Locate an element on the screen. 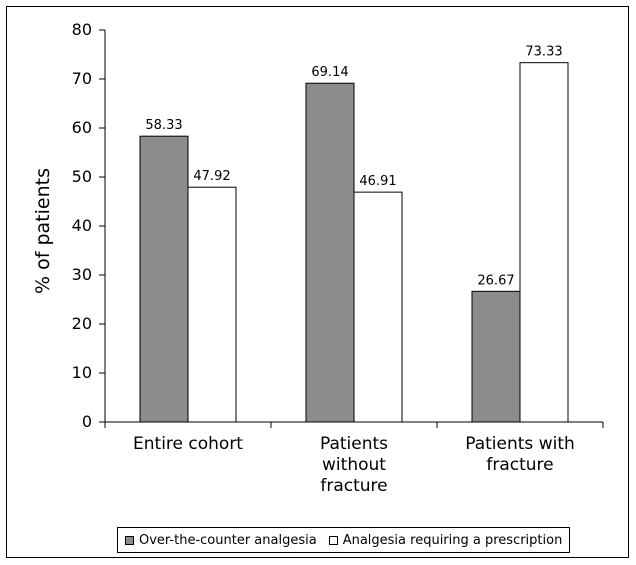 The width and height of the screenshot is (636, 565). legend-swatch-otc is located at coordinates (129, 540).